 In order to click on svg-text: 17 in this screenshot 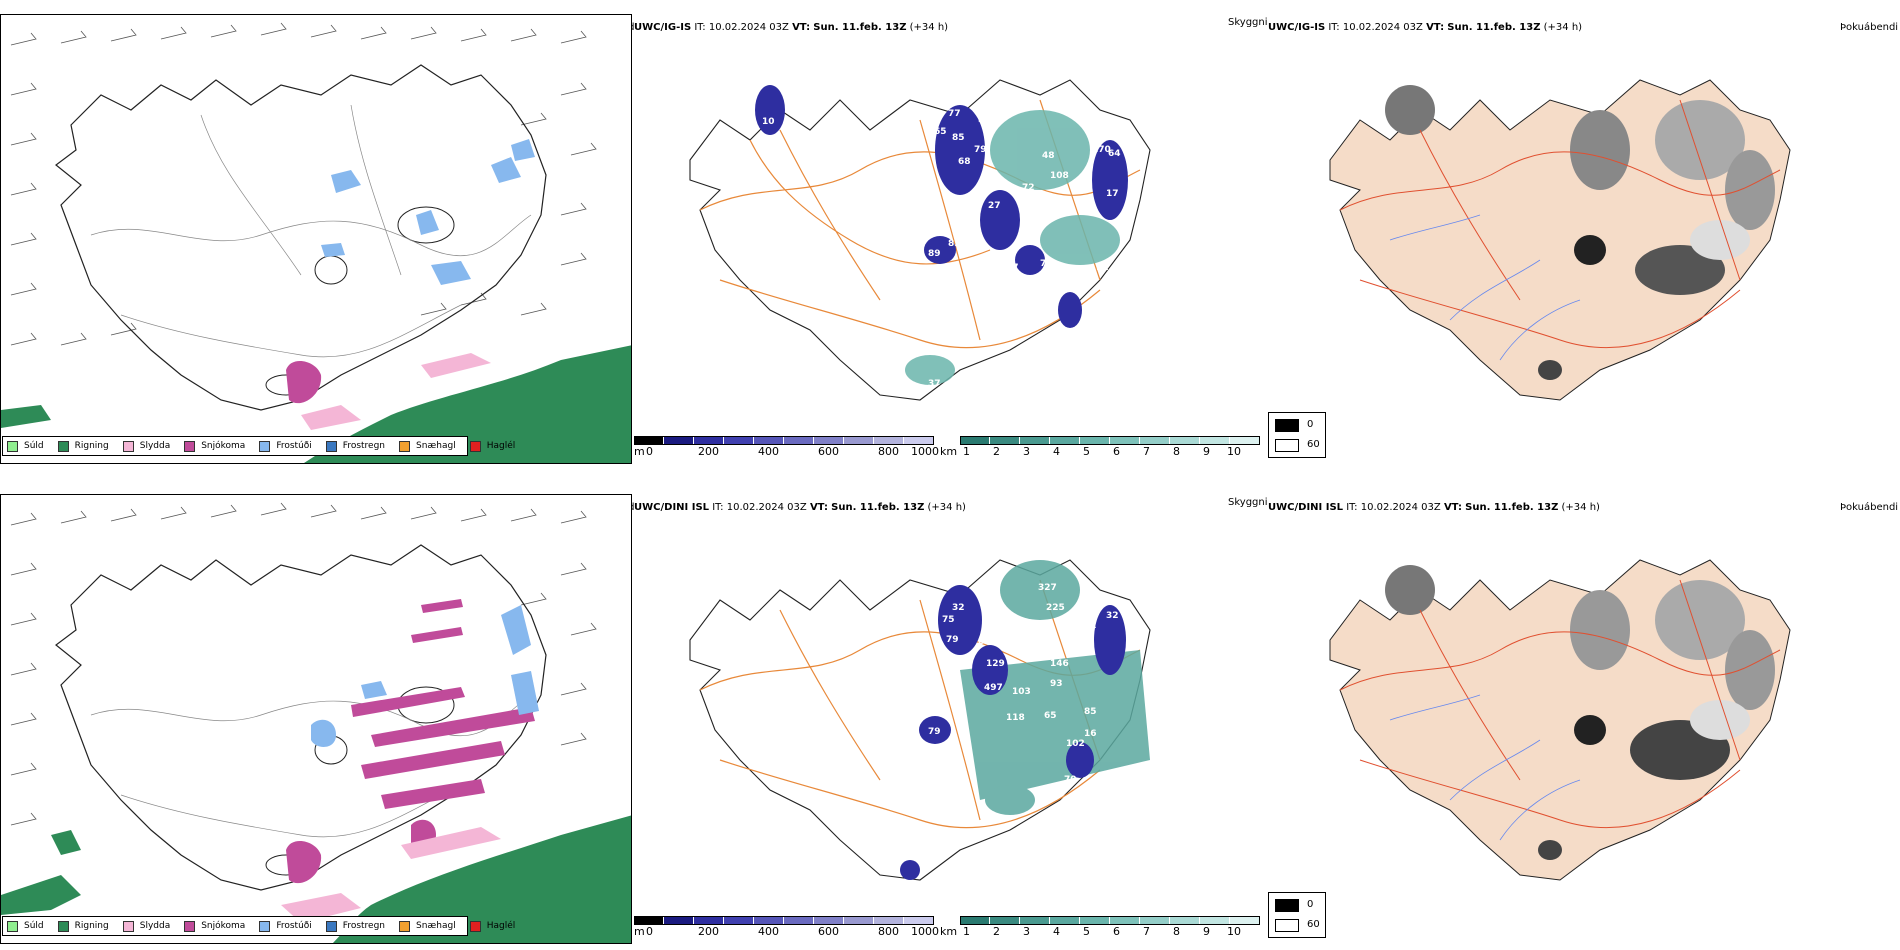, I will do `click(1112, 194)`.